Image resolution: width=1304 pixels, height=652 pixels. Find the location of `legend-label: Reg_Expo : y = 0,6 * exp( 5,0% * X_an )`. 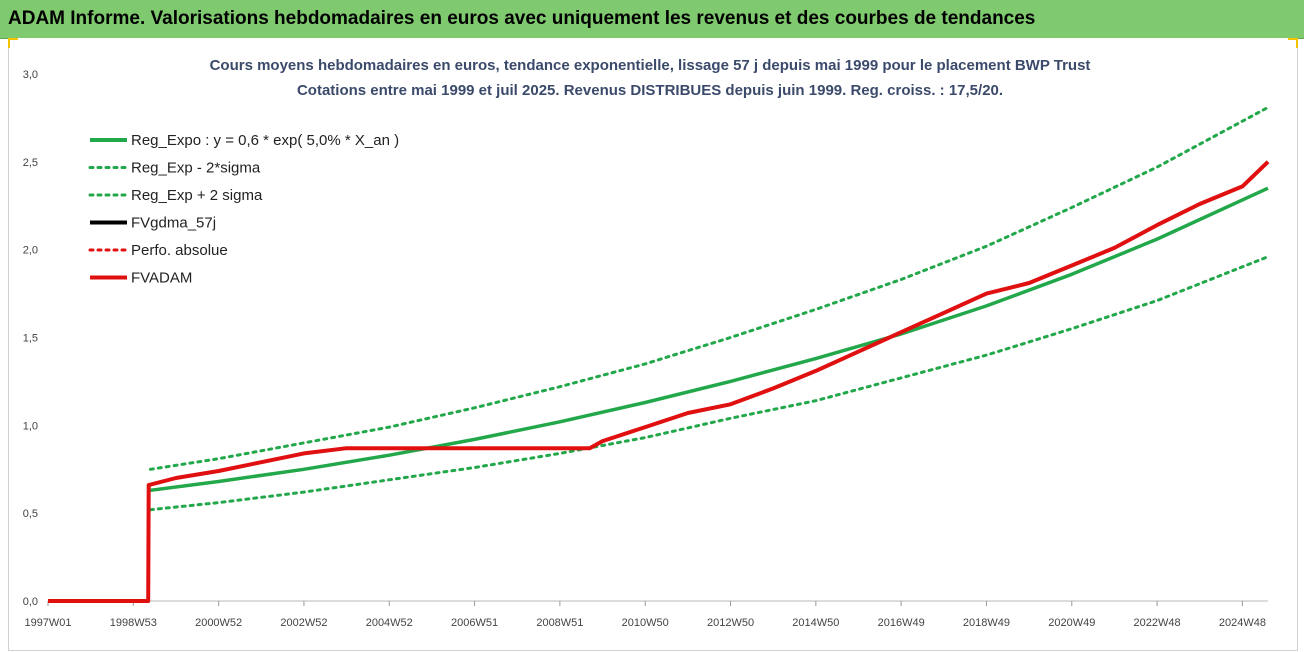

legend-label: Reg_Expo : y = 0,6 * exp( 5,0% * X_an ) is located at coordinates (265, 140).